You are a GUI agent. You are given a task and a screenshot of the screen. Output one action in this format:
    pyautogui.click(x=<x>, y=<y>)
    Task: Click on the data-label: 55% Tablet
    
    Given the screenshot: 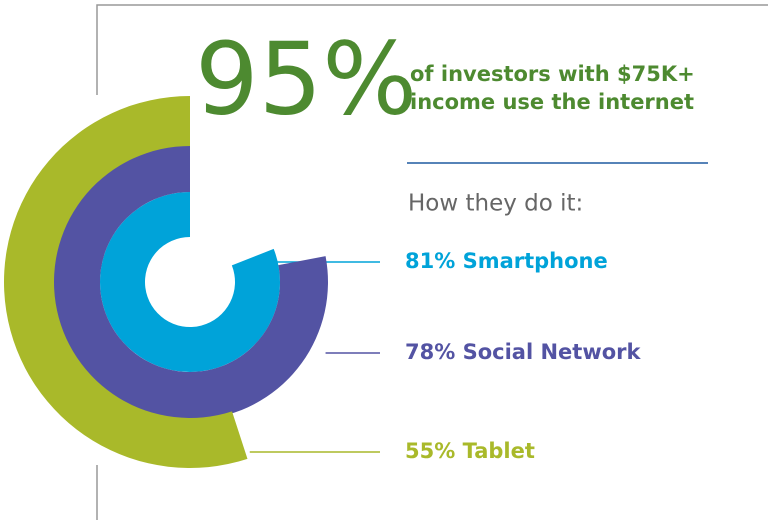 What is the action you would take?
    pyautogui.click(x=470, y=451)
    